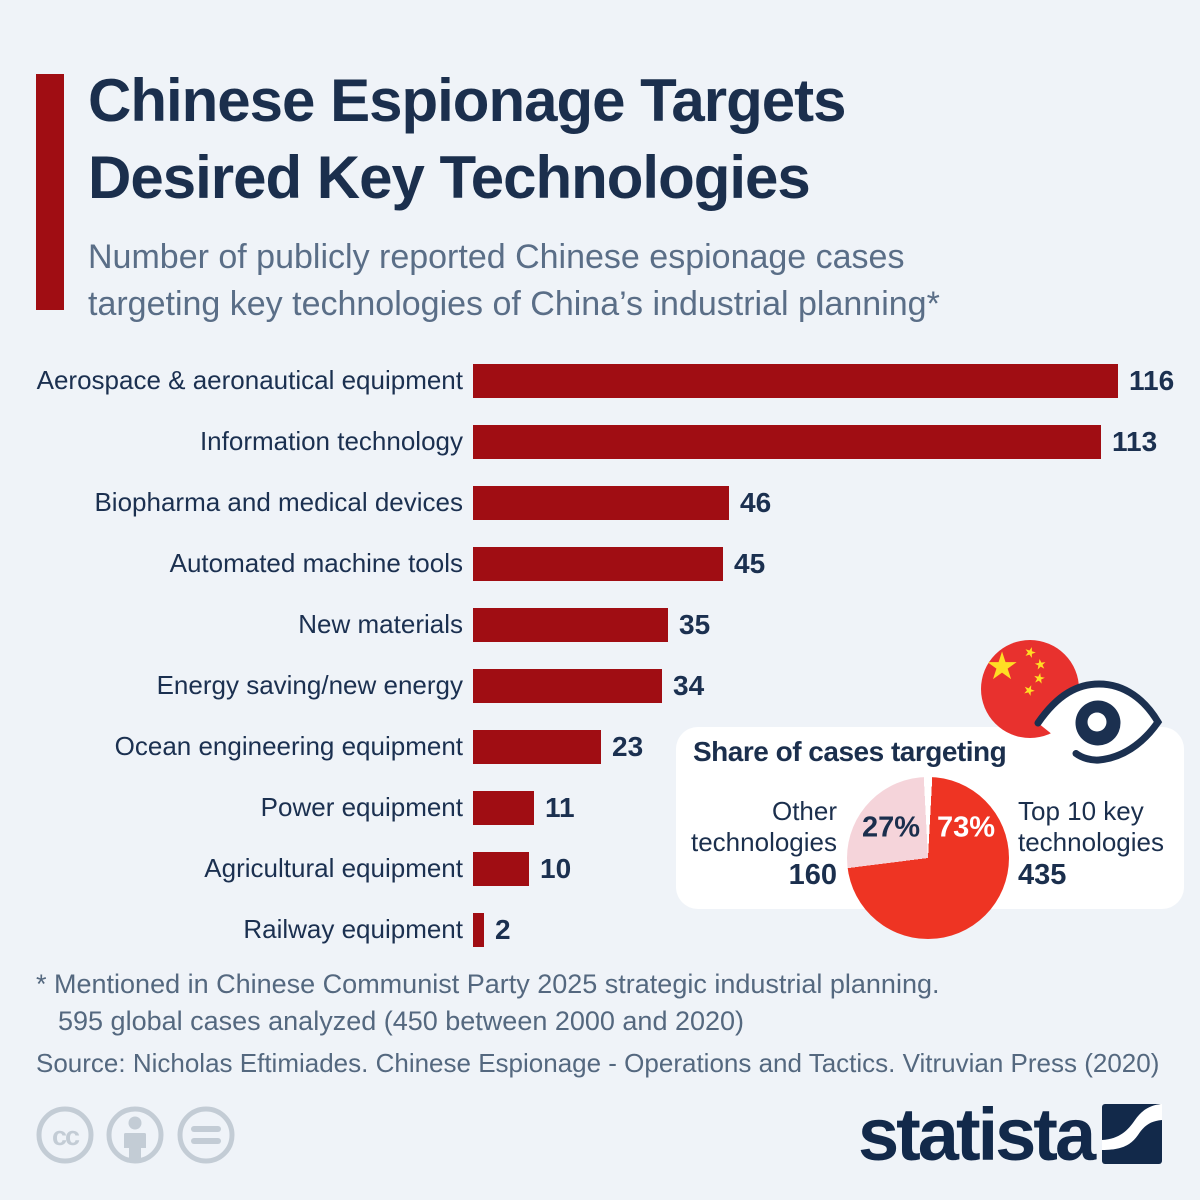 The height and width of the screenshot is (1200, 1200). I want to click on bar-category-label: Automated machine tools, so click(316, 563).